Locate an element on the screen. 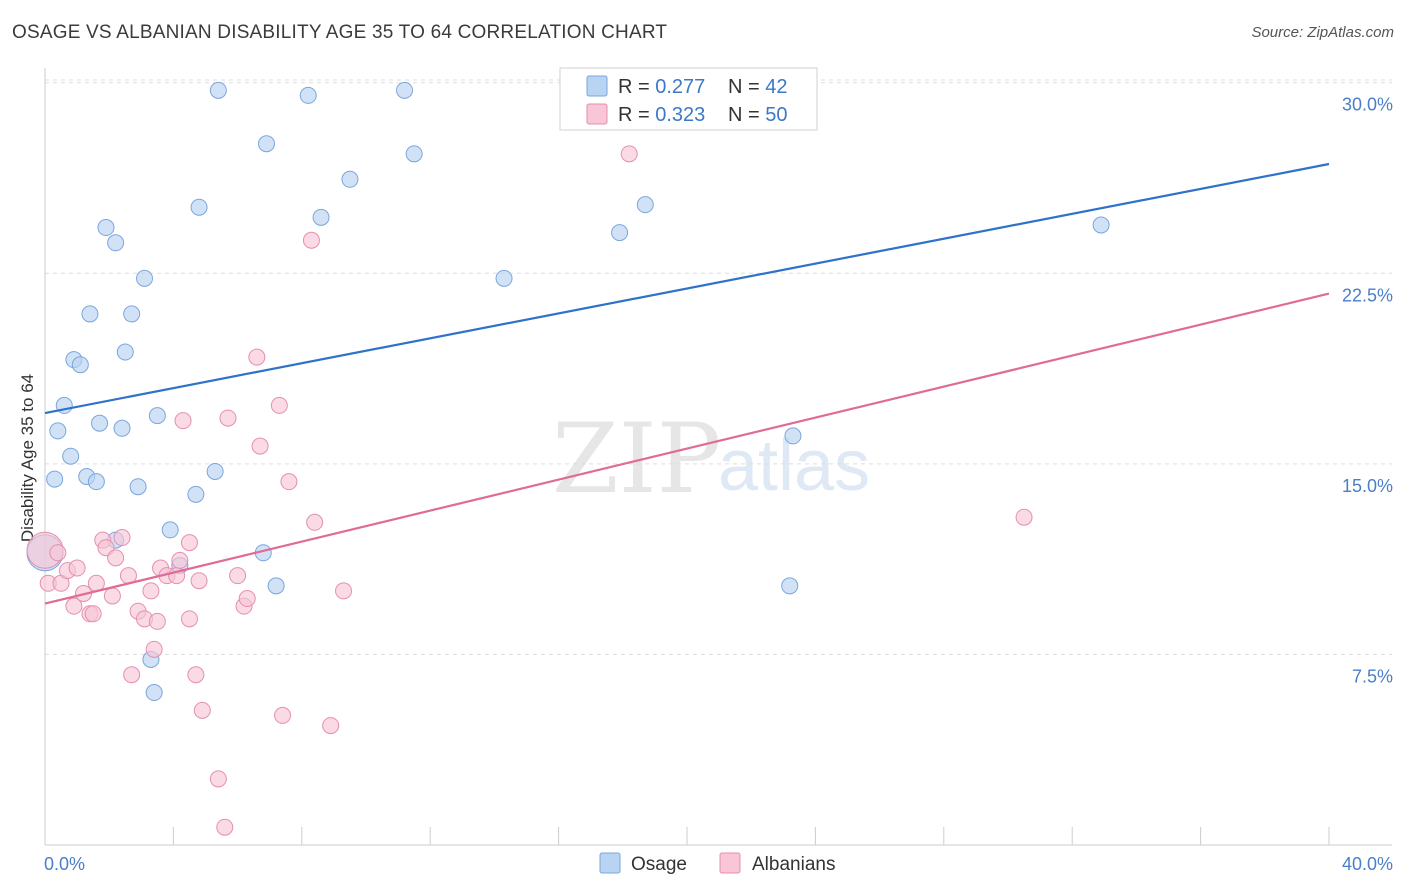 Image resolution: width=1406 pixels, height=892 pixels. legend-osage-n-value: 42 is located at coordinates (776, 87).